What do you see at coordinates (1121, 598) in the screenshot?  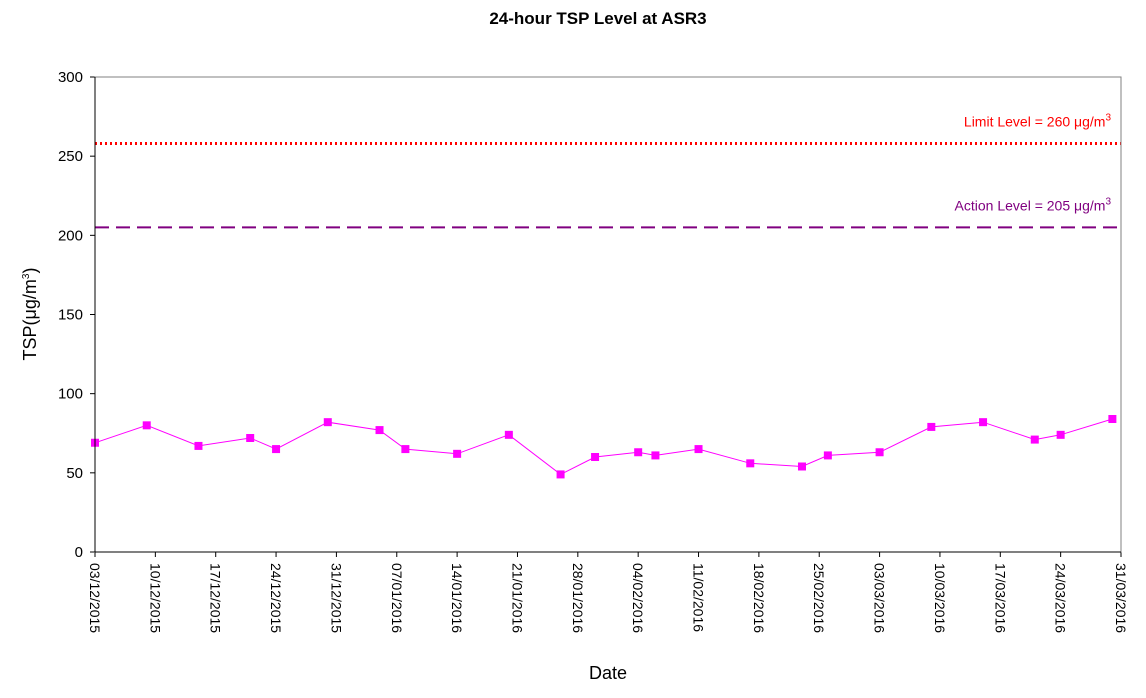 I see `x-tick-label: 31/03/2016` at bounding box center [1121, 598].